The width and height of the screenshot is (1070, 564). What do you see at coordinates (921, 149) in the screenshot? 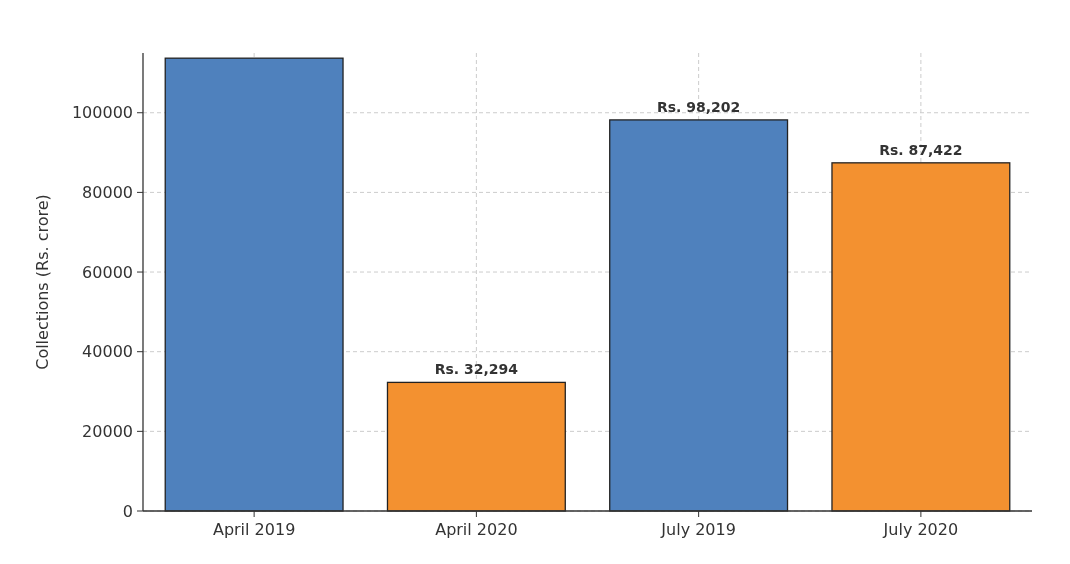
I see `data-label: Rs. 87,422` at bounding box center [921, 149].